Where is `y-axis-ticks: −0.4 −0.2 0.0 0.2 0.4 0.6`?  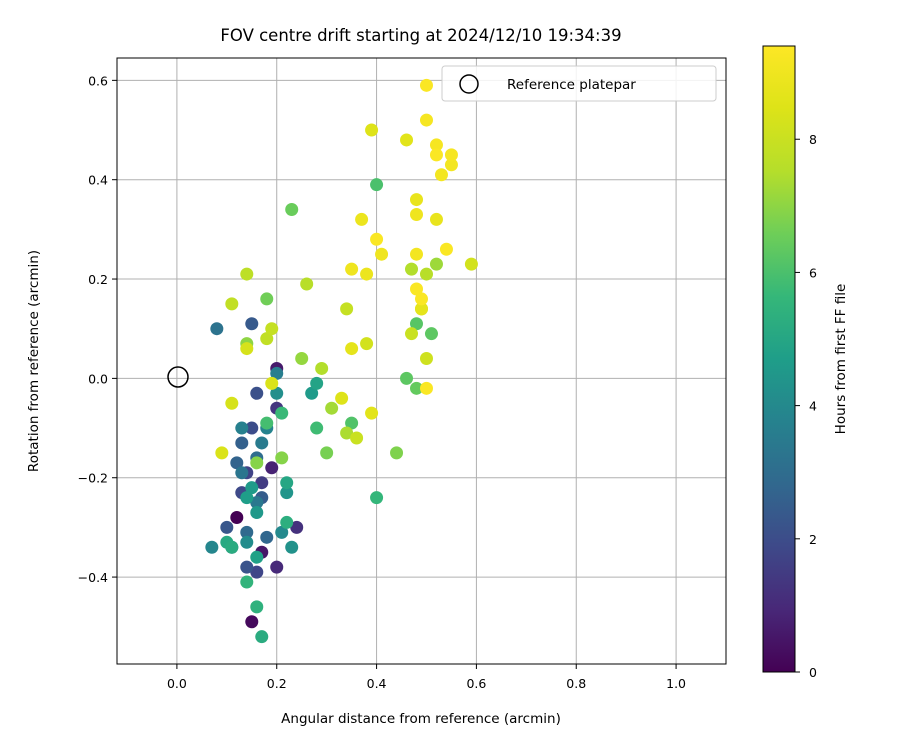 y-axis-ticks: −0.4 −0.2 0.0 0.2 0.4 0.6 is located at coordinates (97, 329).